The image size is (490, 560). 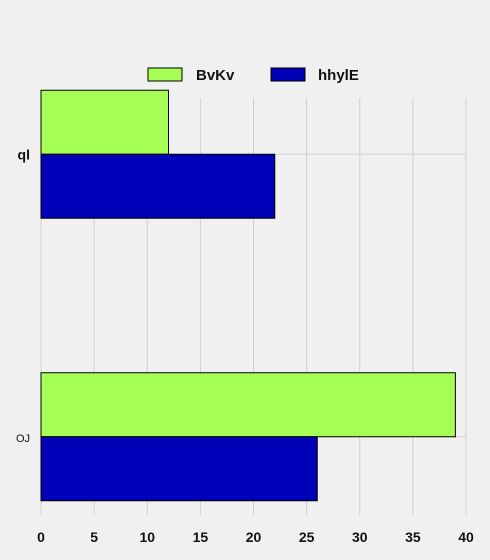 What do you see at coordinates (360, 537) in the screenshot?
I see `x-tick-label: 30` at bounding box center [360, 537].